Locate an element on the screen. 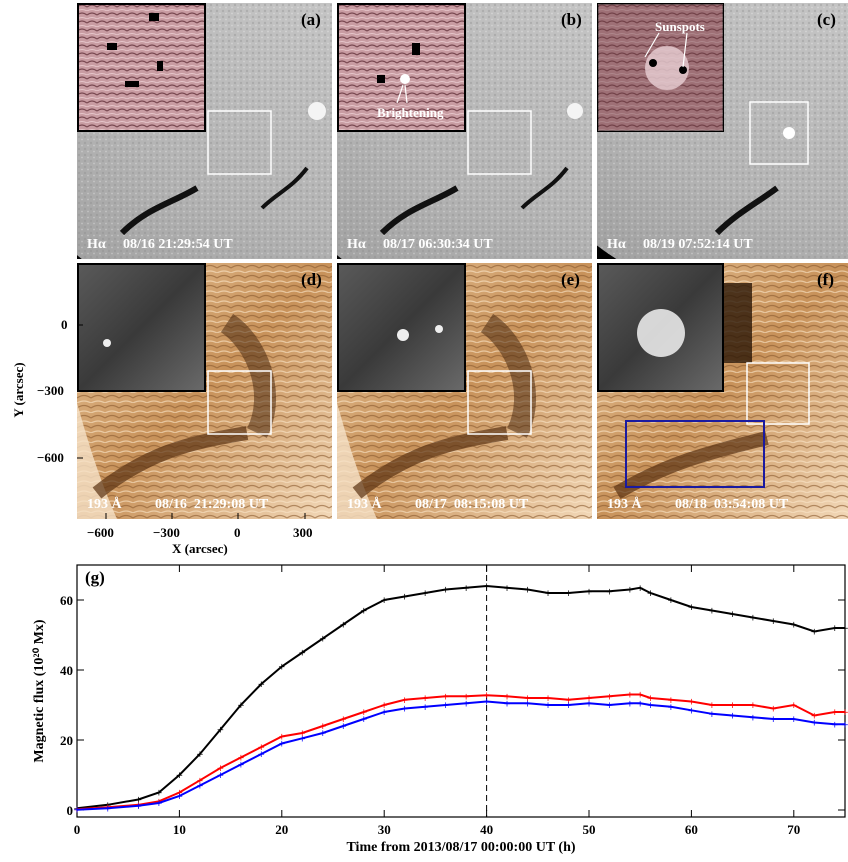 The width and height of the screenshot is (848, 862). y-tick-label: 0 is located at coordinates (70, 810).